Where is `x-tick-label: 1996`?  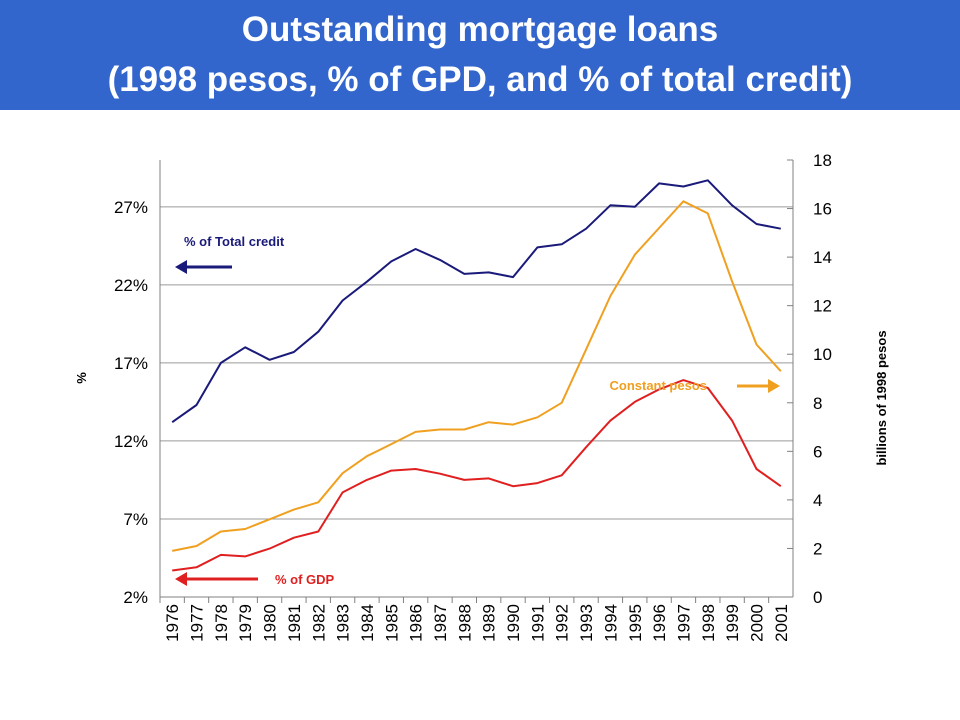
x-tick-label: 1996 is located at coordinates (659, 623).